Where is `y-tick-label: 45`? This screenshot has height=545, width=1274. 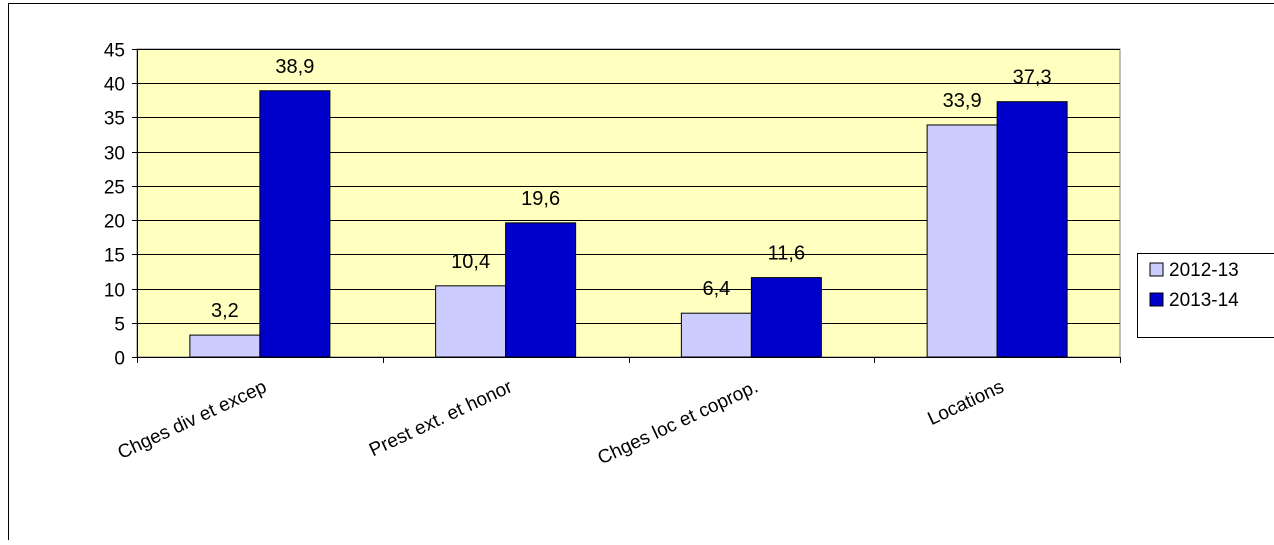 y-tick-label: 45 is located at coordinates (114, 51).